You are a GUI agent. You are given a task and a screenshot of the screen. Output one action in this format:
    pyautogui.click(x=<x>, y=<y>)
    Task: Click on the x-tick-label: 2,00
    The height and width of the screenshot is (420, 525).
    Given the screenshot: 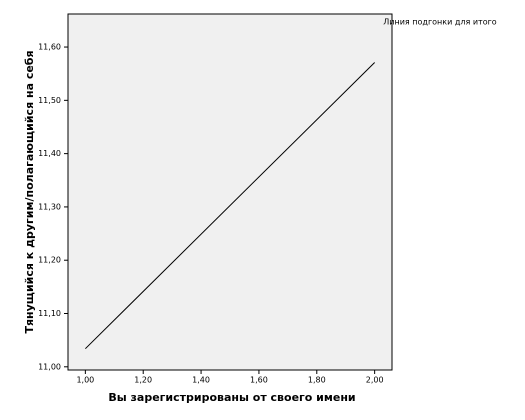 What is the action you would take?
    pyautogui.click(x=375, y=380)
    